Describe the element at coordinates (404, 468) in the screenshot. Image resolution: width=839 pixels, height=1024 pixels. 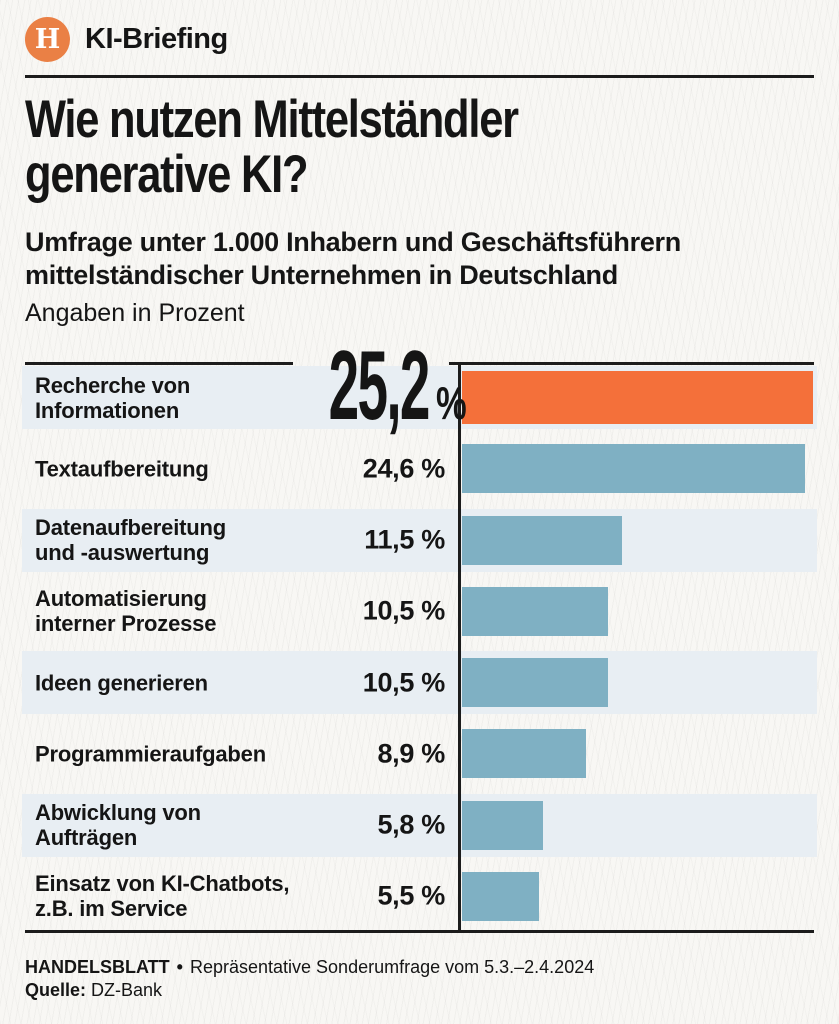
I see `value-label: 24,6 %` at that location.